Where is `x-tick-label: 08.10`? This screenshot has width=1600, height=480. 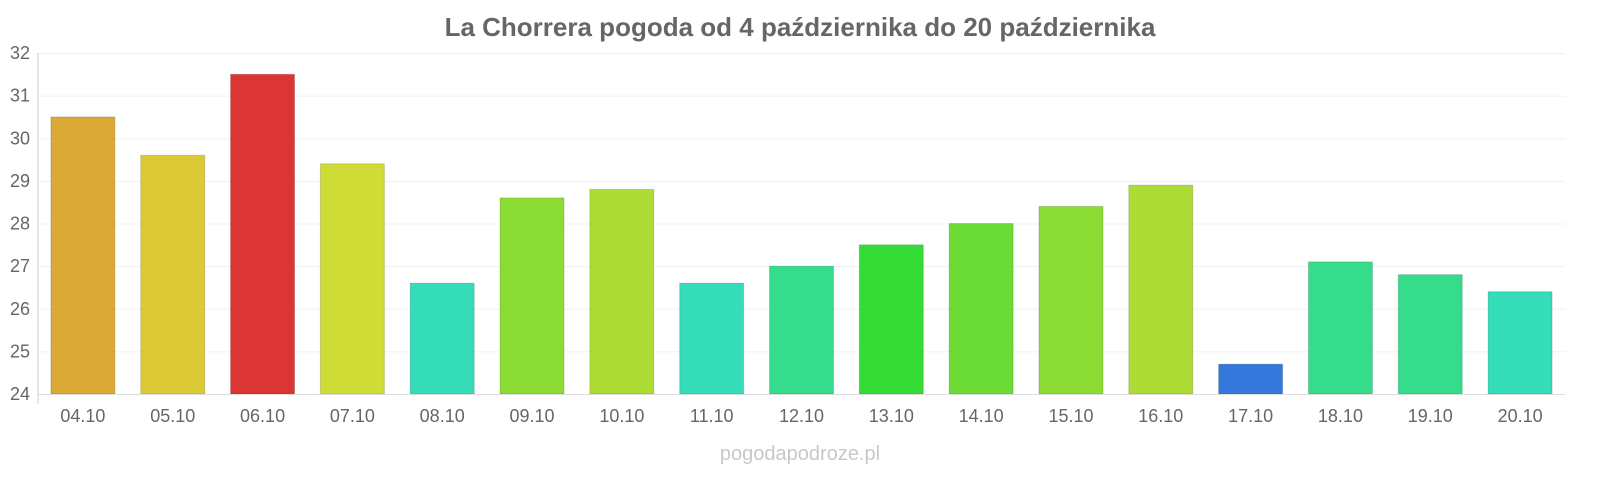 x-tick-label: 08.10 is located at coordinates (442, 416).